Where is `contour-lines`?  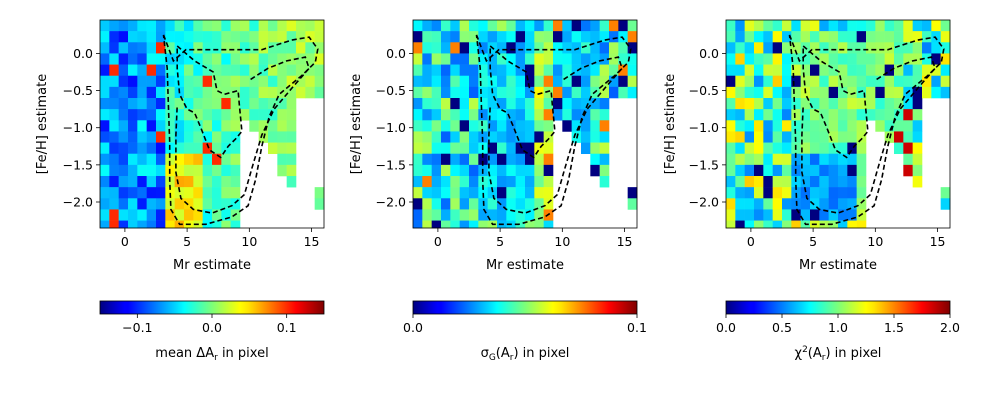
contour-lines is located at coordinates (240, 130).